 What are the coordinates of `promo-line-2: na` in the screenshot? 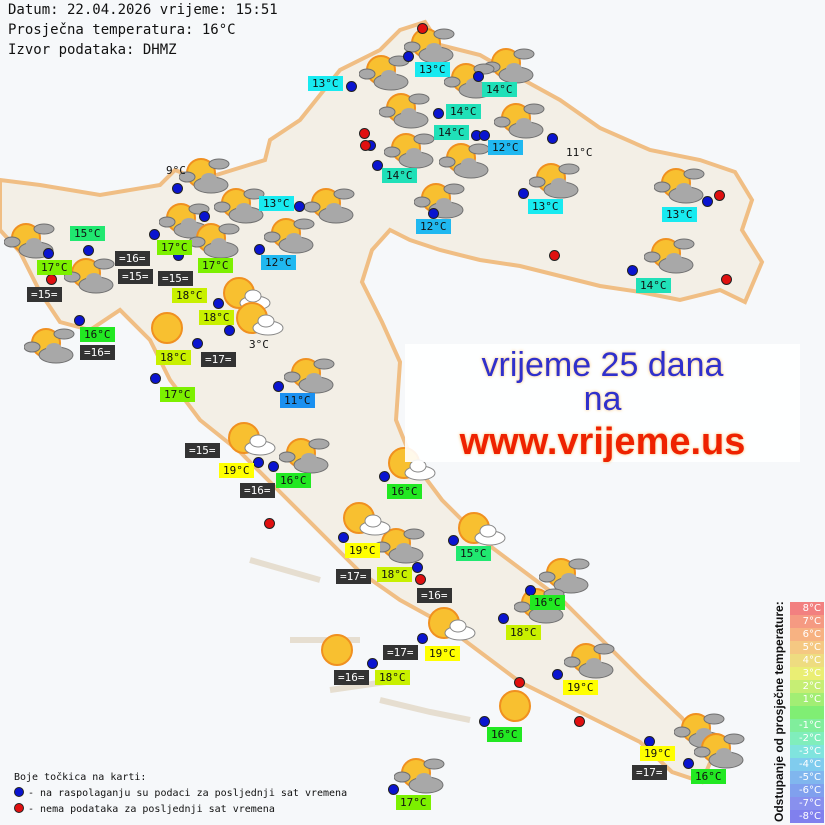 It's located at (602, 399).